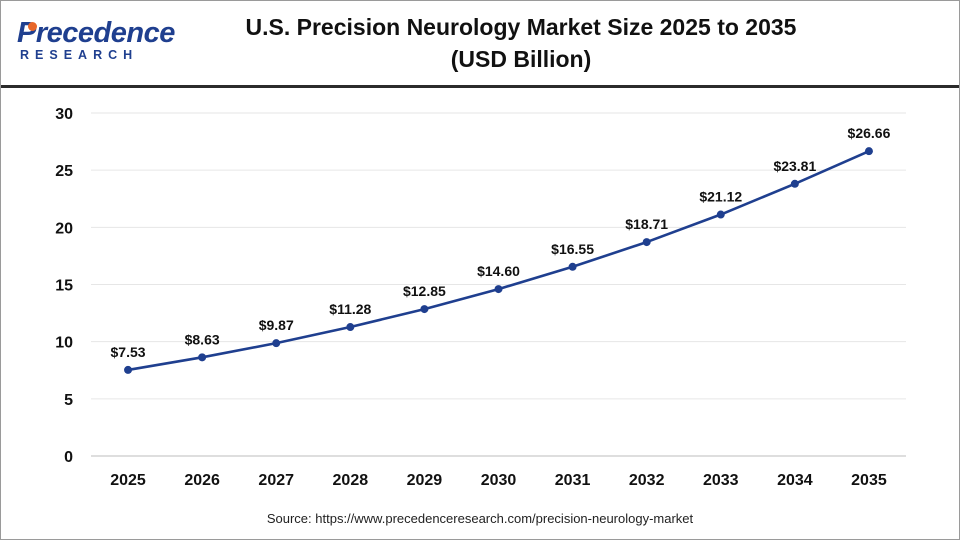 This screenshot has height=540, width=960. Describe the element at coordinates (202, 480) in the screenshot. I see `x-tick-label: 2026` at that location.